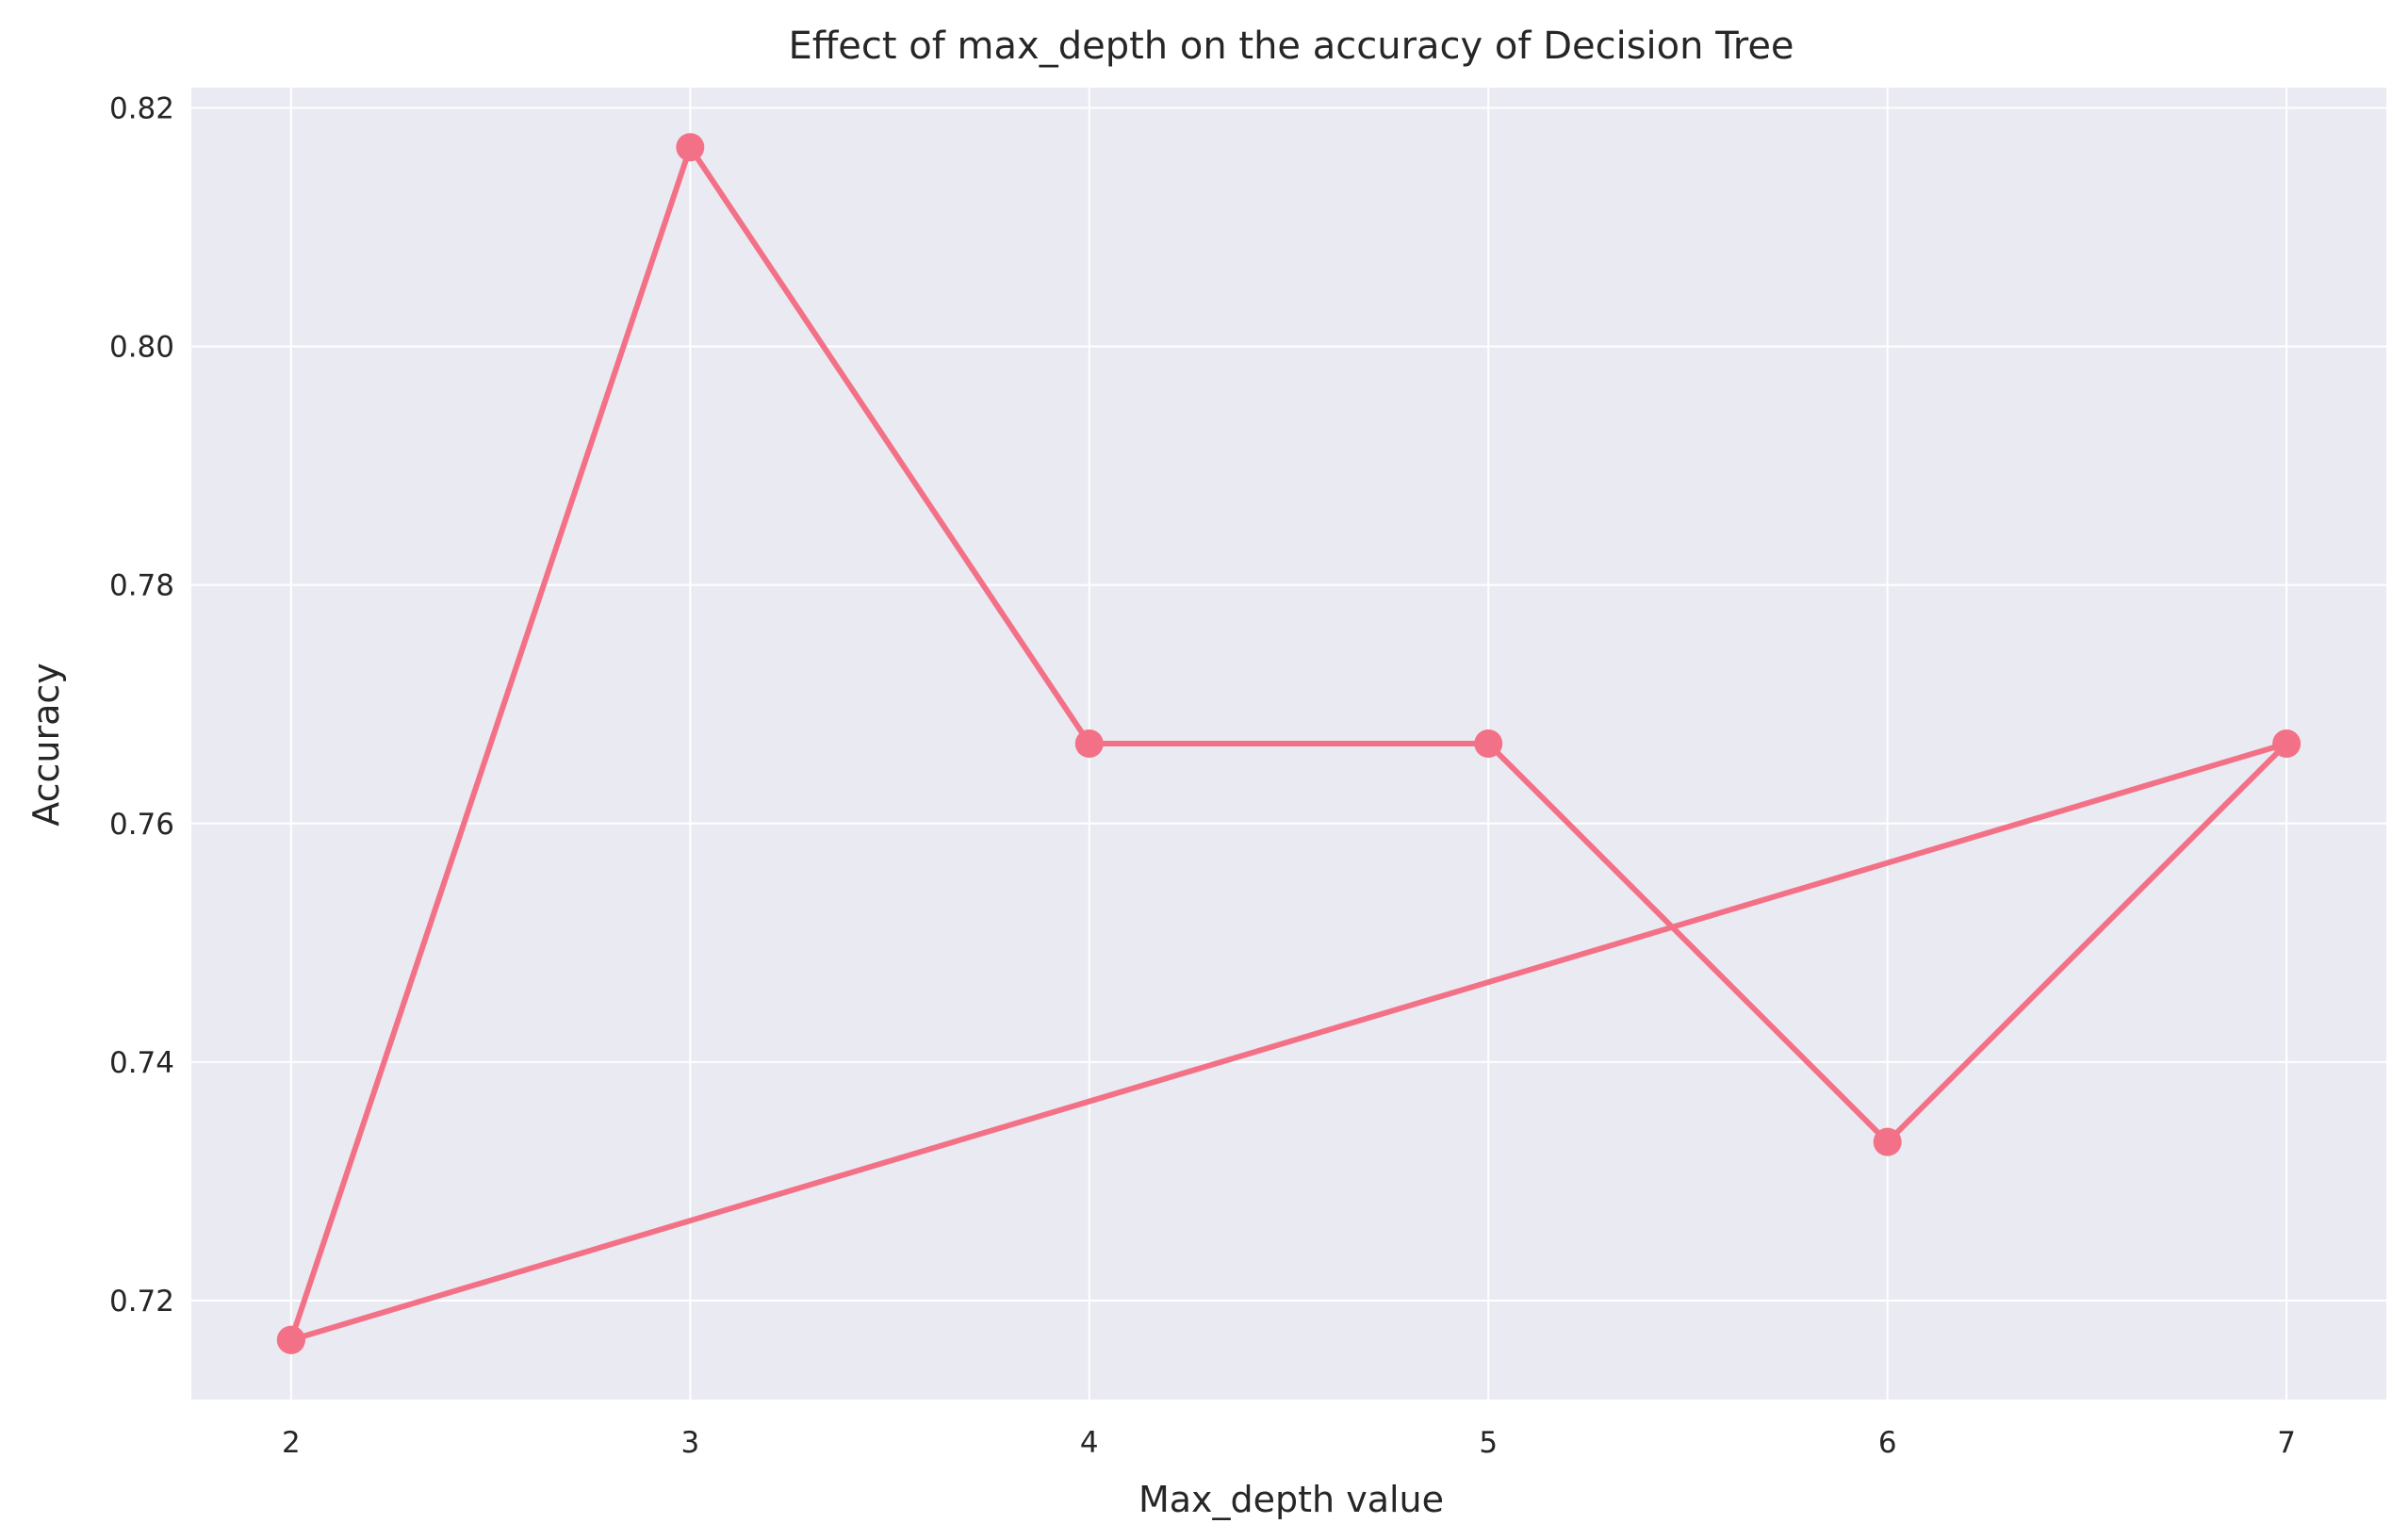  I want to click on y-tick-label: 0.82, so click(141, 109).